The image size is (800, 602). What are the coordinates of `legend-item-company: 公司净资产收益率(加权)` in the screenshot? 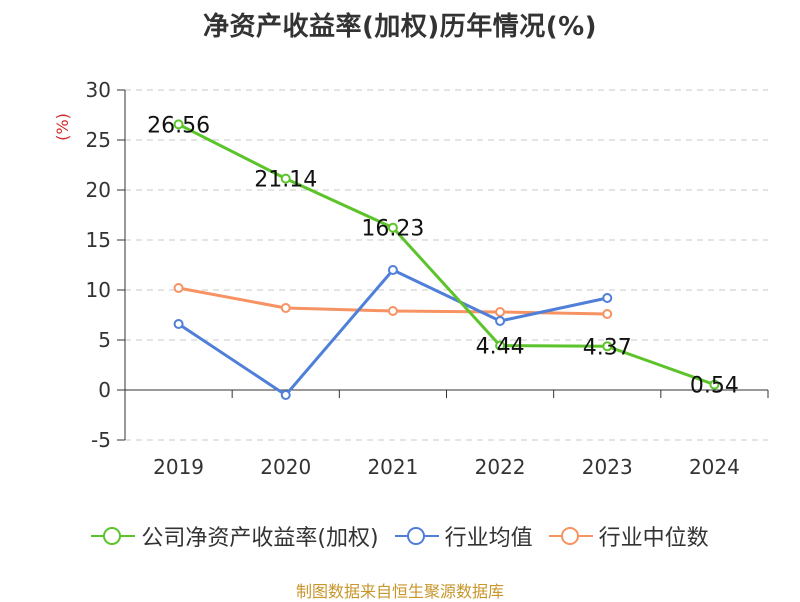 It's located at (235, 536).